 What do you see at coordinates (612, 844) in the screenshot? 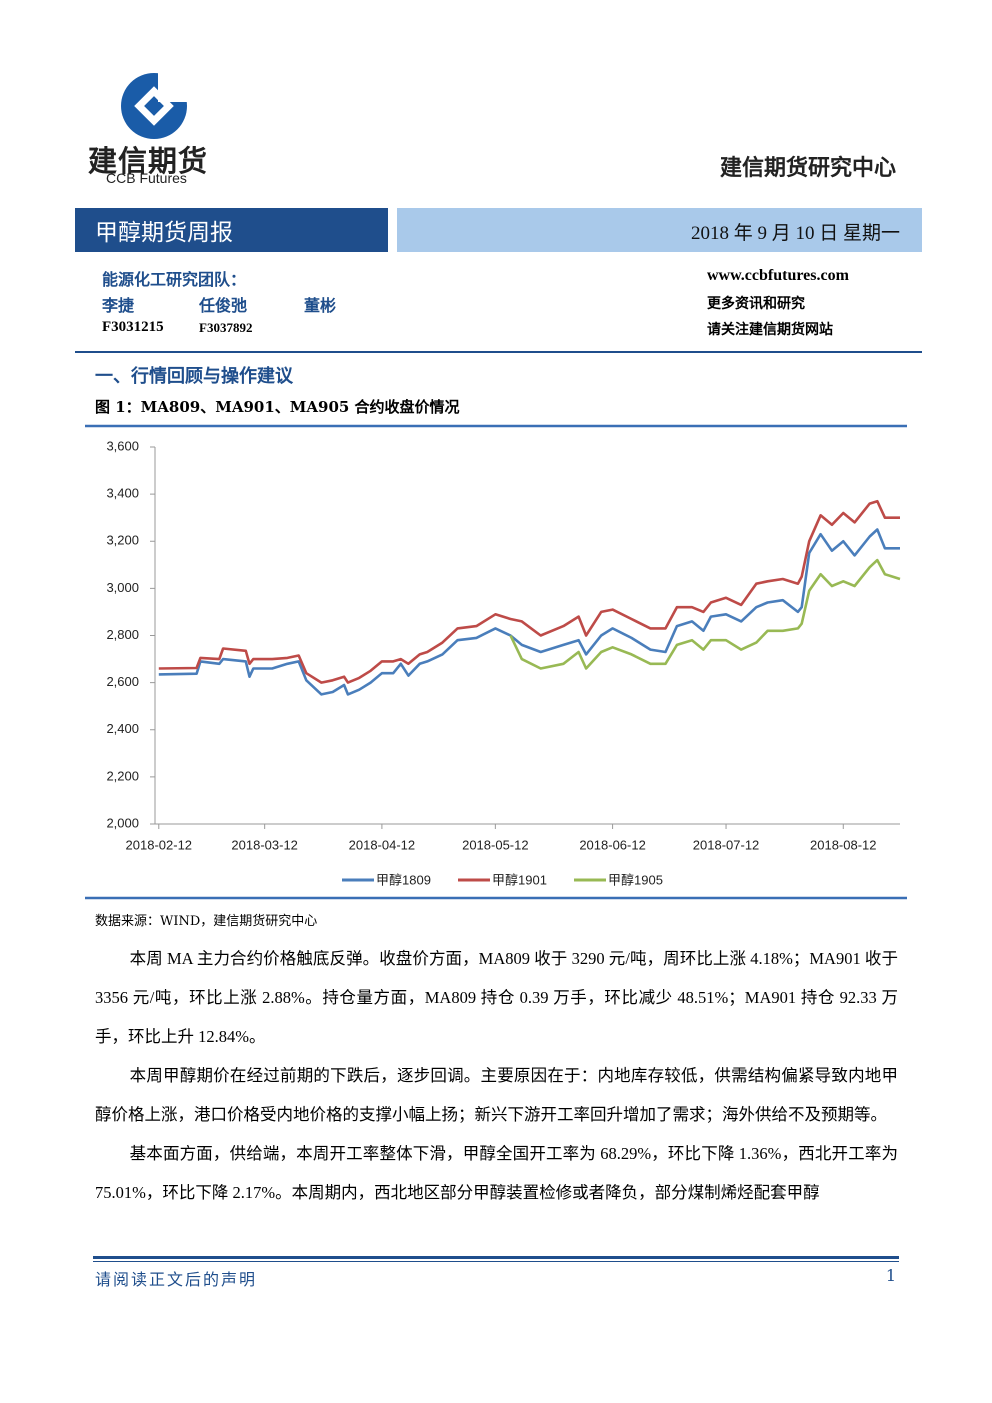
I see `x-tick-label: 2018-06-12` at bounding box center [612, 844].